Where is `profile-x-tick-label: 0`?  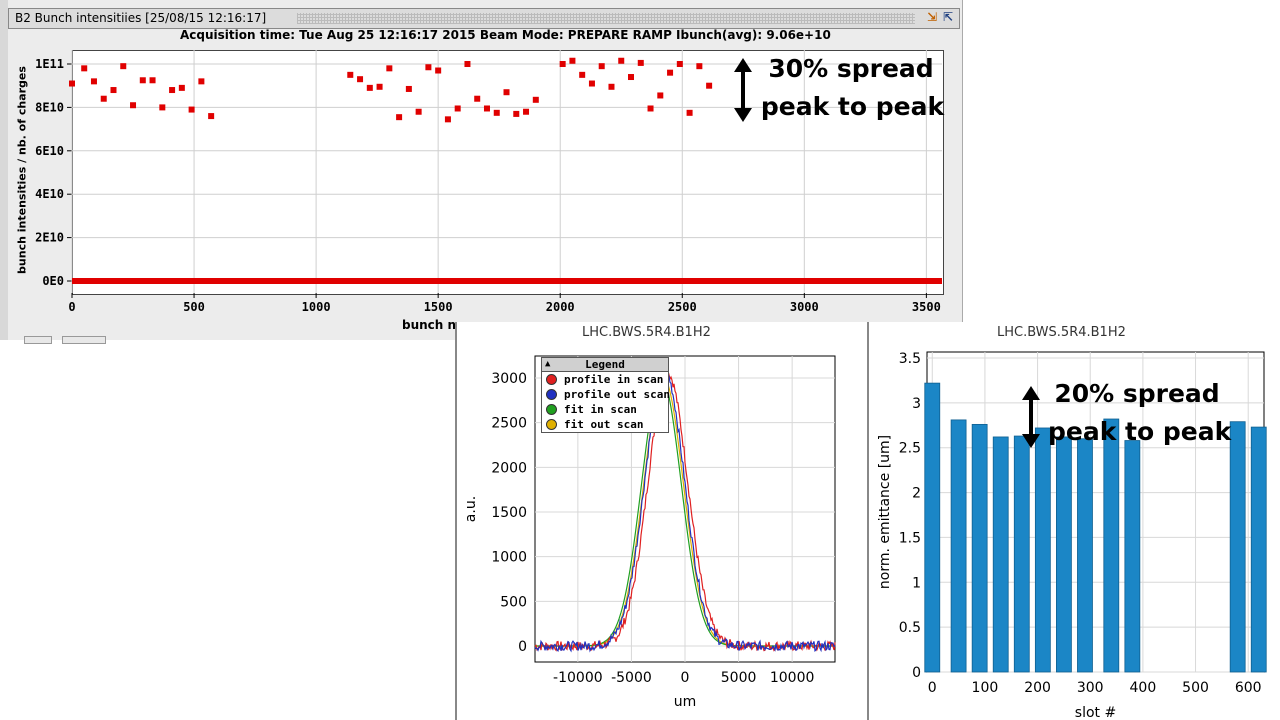 profile-x-tick-label: 0 is located at coordinates (685, 678).